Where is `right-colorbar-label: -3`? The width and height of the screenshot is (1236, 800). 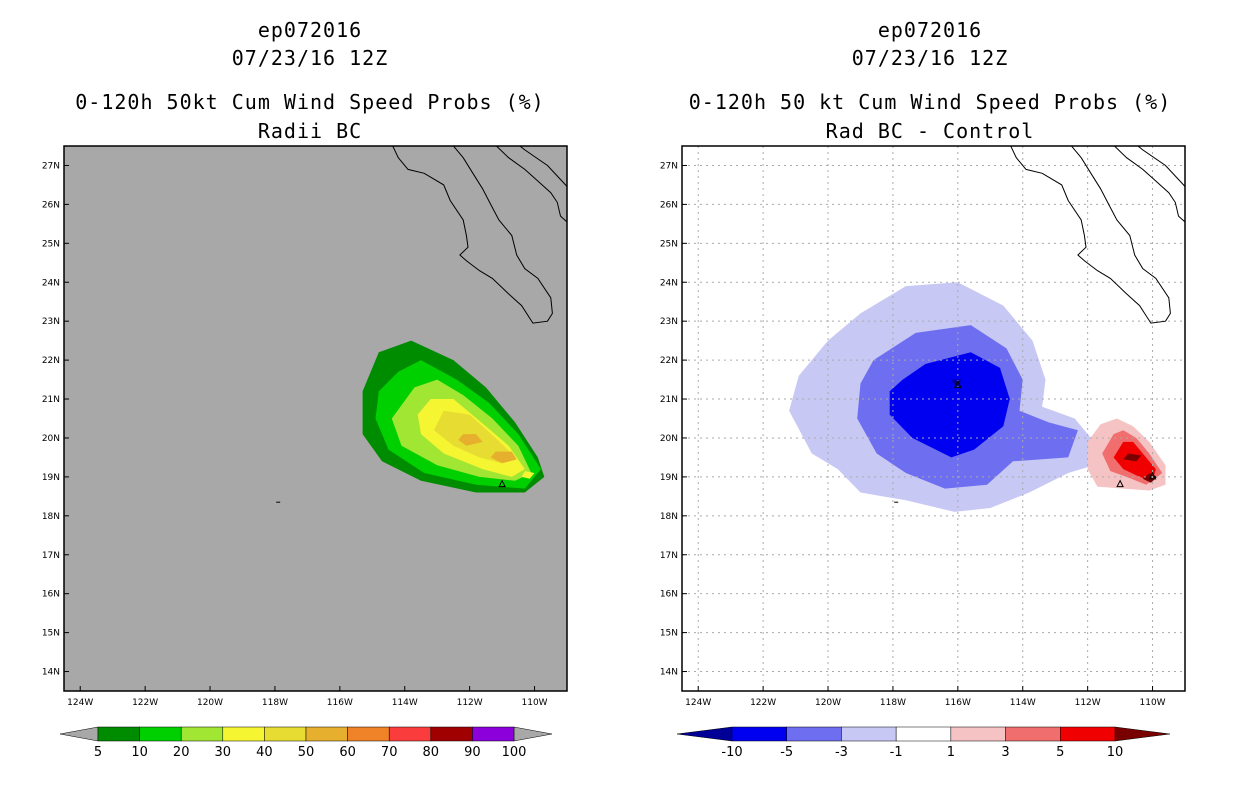 right-colorbar-label: -3 is located at coordinates (841, 752).